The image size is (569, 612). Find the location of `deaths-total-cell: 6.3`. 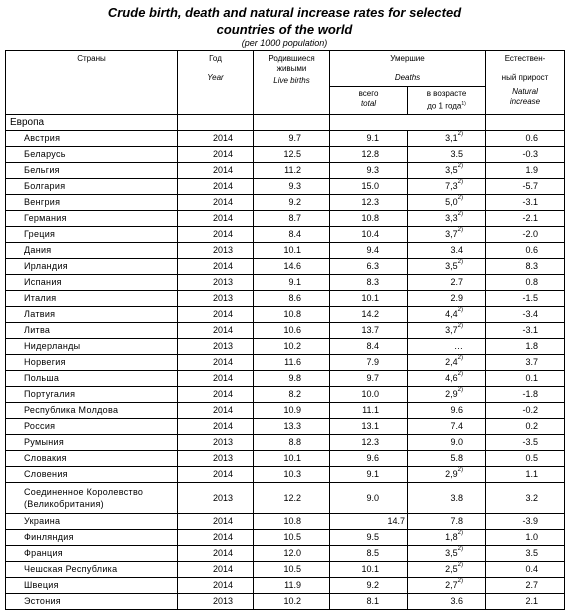

deaths-total-cell: 6.3 is located at coordinates (368, 266).